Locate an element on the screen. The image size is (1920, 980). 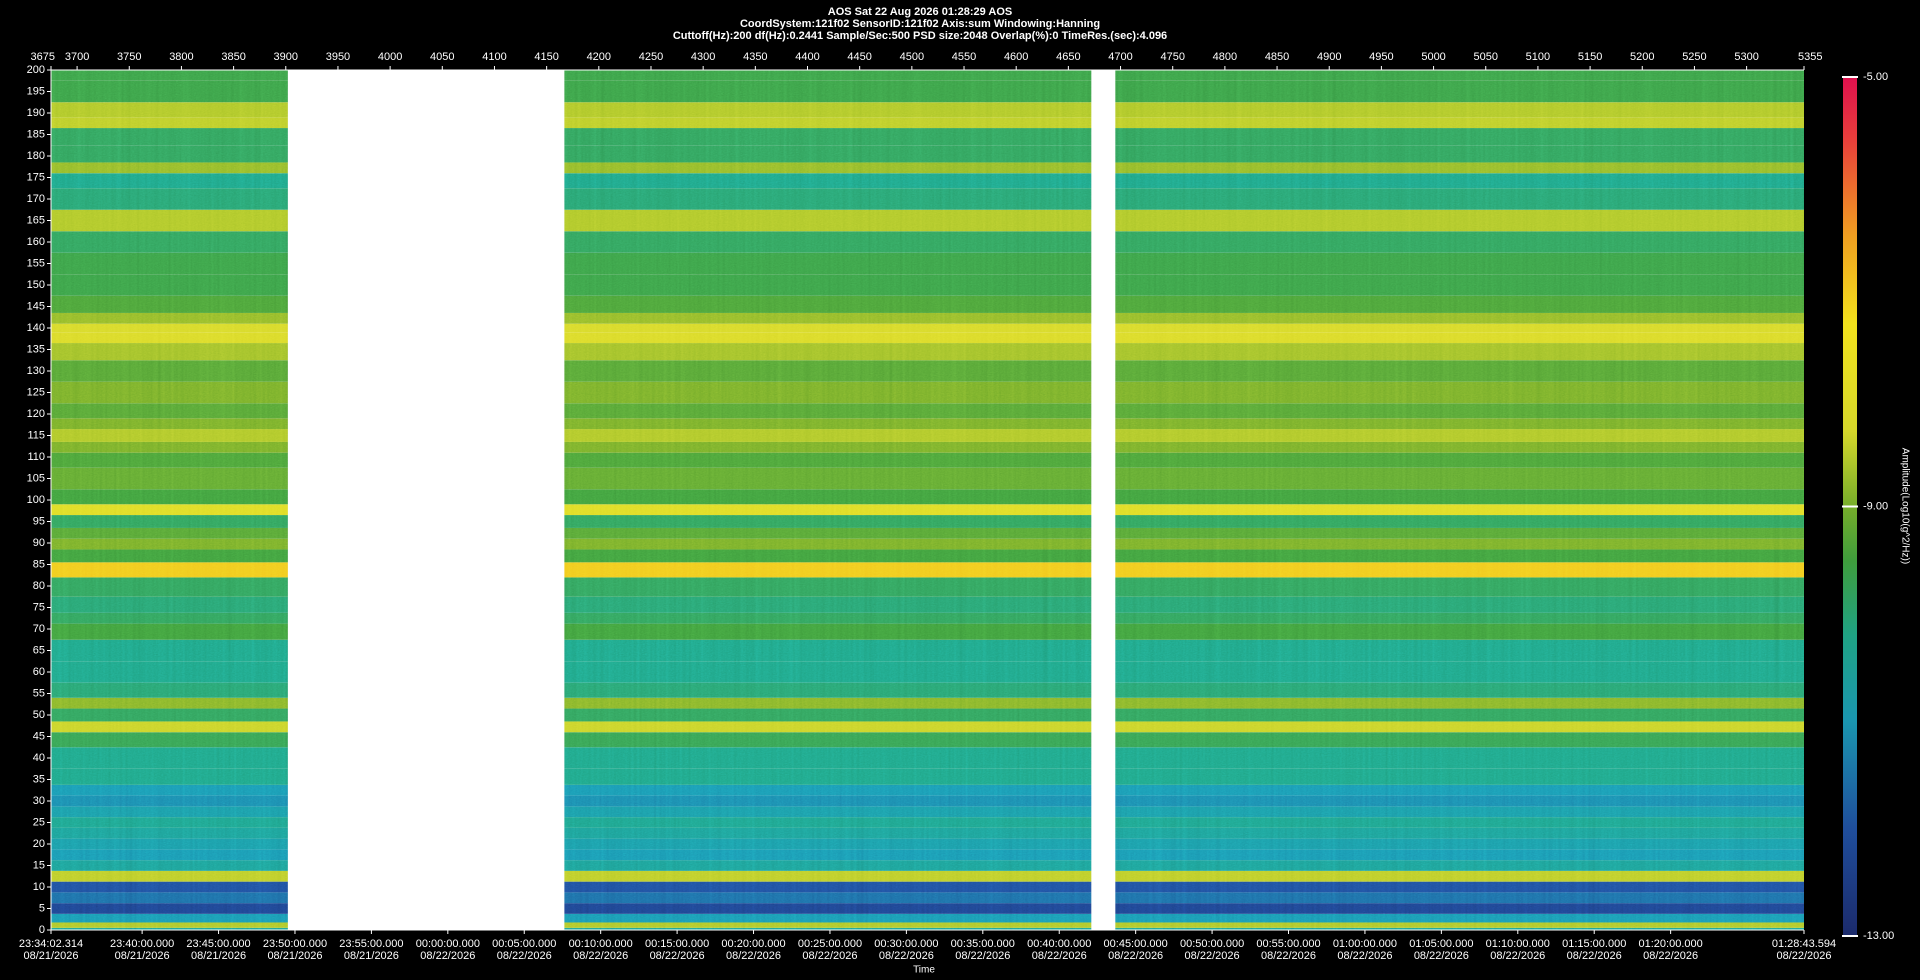
time-tick-label: 23:34:02.314 is located at coordinates (51, 944).